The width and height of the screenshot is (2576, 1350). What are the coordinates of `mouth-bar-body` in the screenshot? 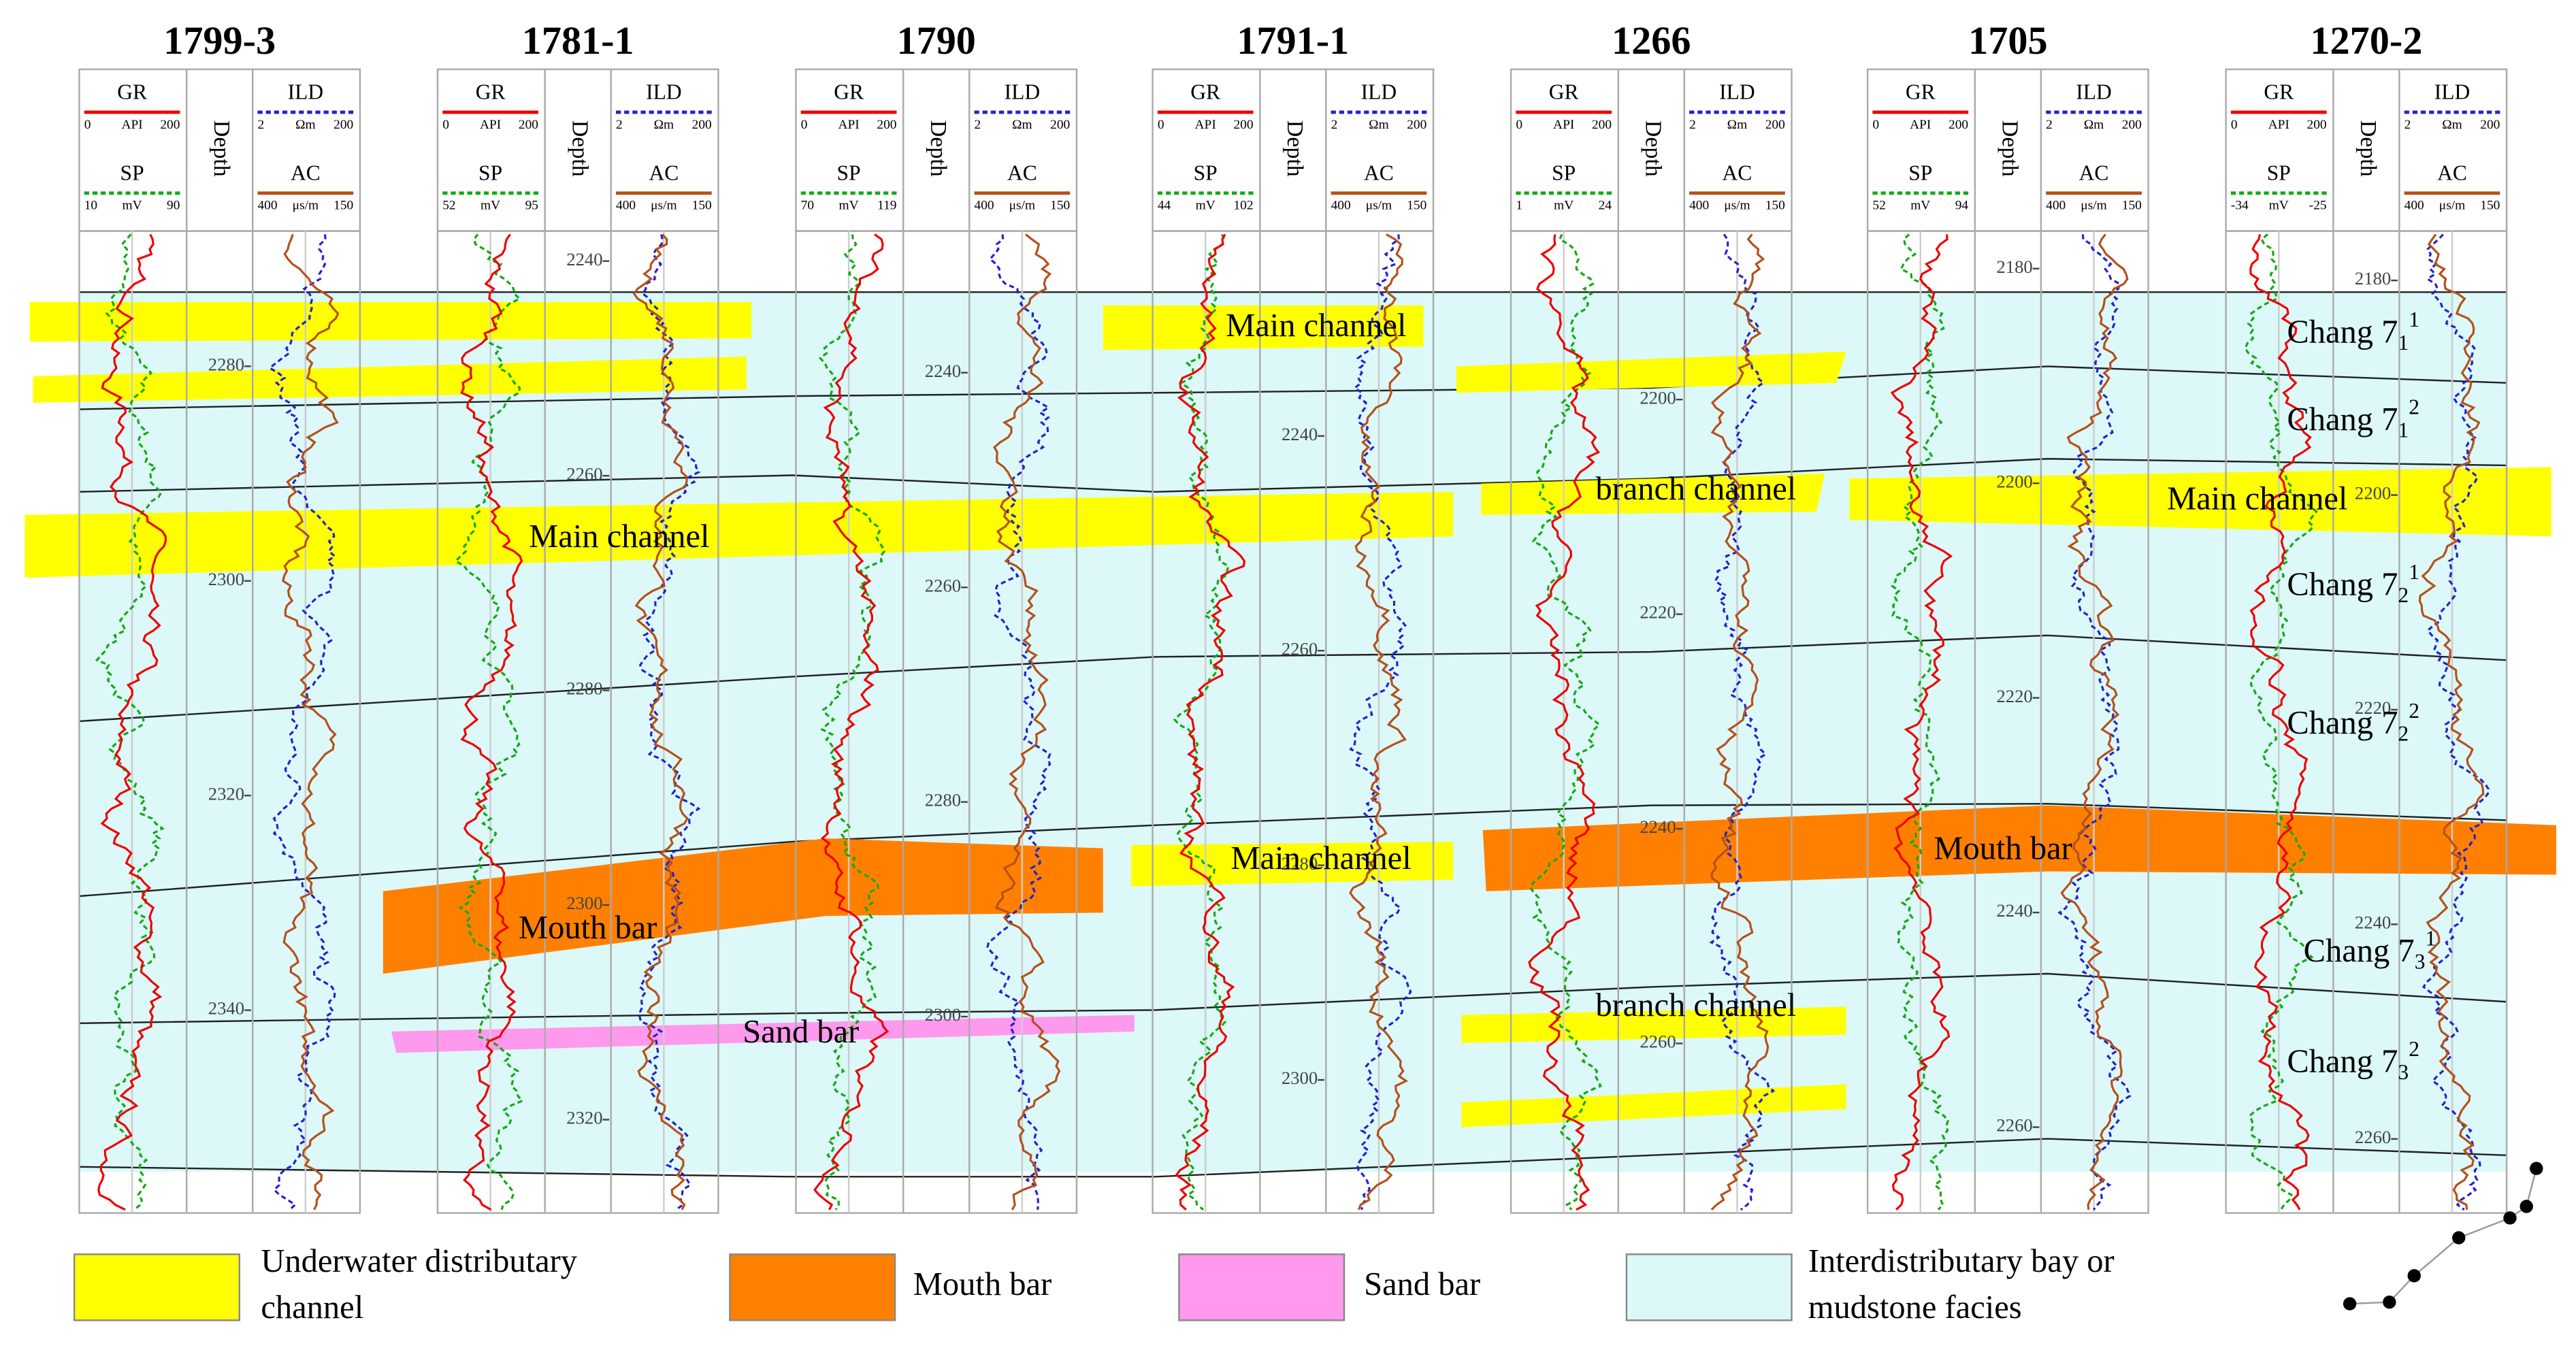 It's located at (2019, 848).